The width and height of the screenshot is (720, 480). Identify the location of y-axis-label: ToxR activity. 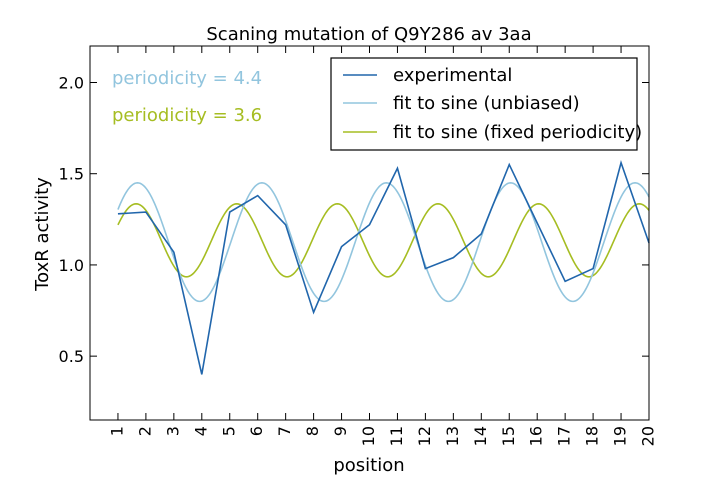
(42, 234).